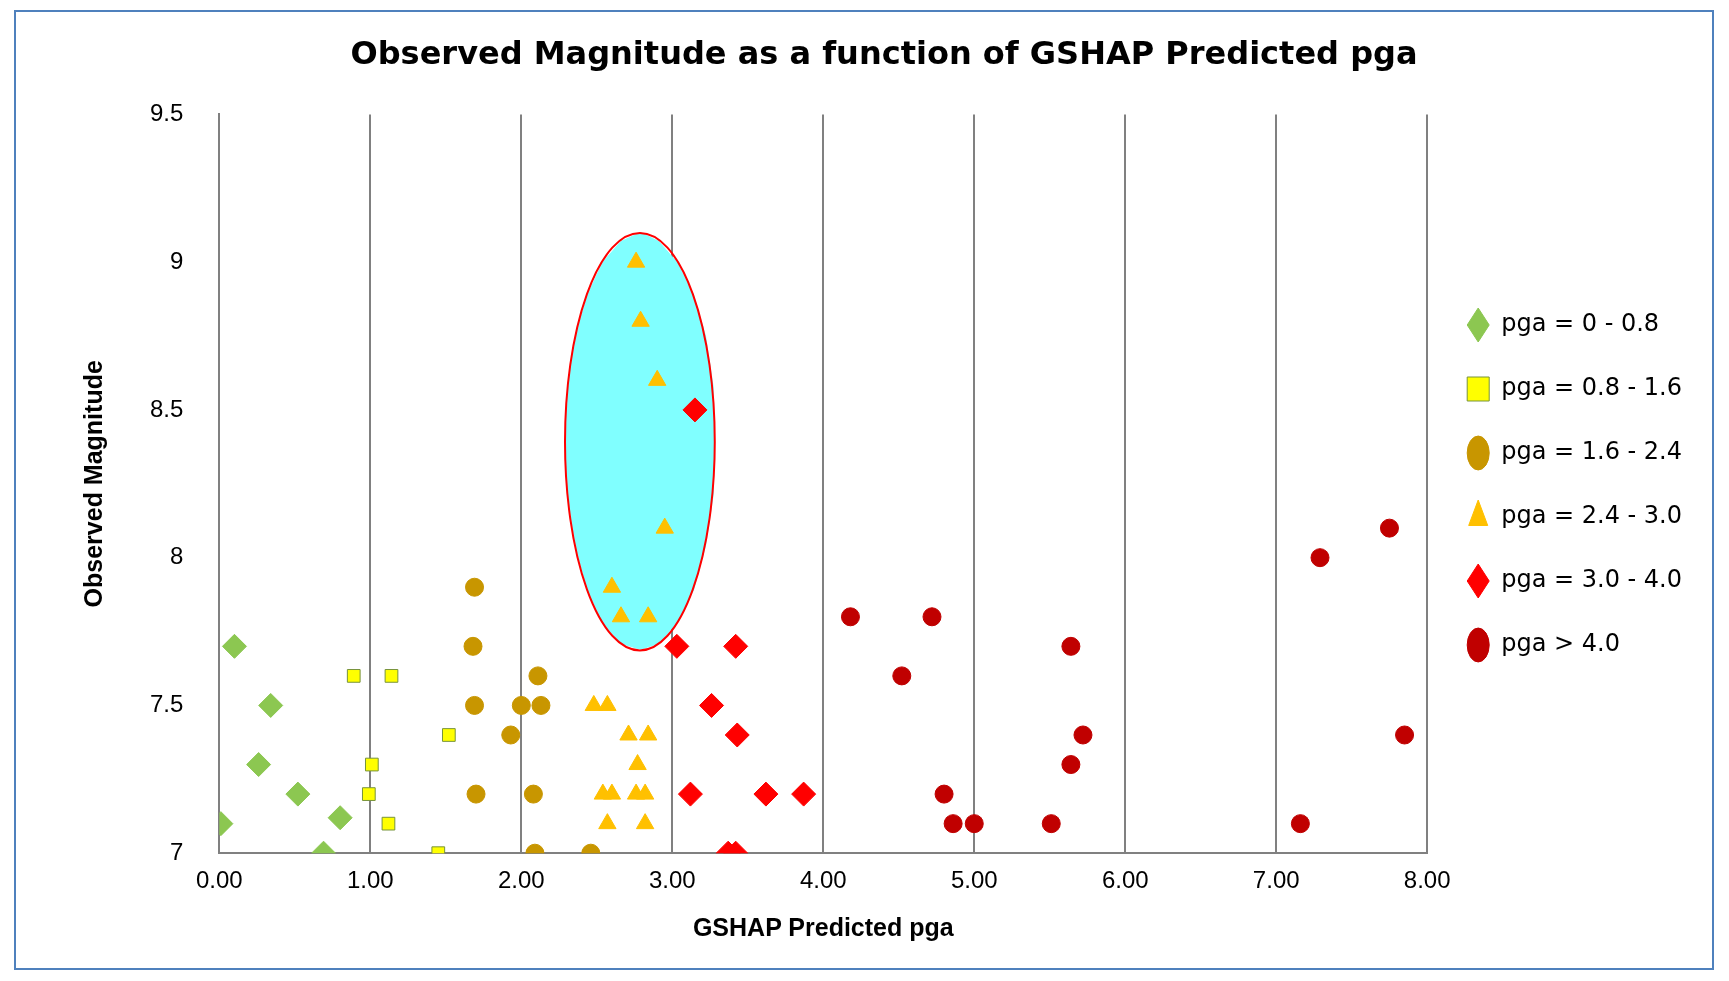 The width and height of the screenshot is (1729, 981). Describe the element at coordinates (166, 408) in the screenshot. I see `y-tick-label: 8.5` at that location.